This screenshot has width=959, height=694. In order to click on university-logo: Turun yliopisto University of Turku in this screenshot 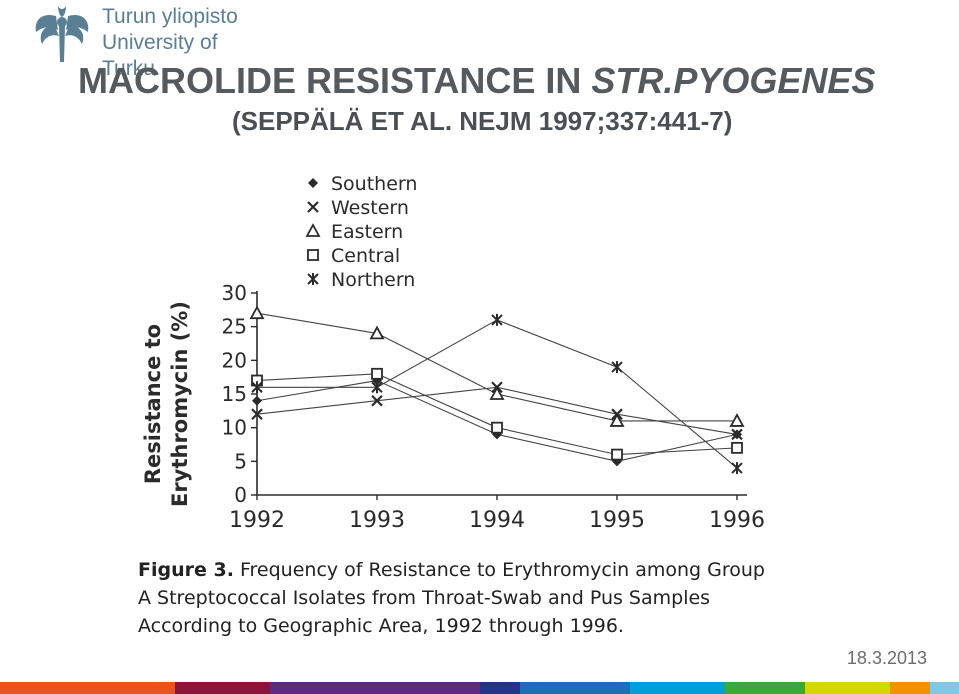, I will do `click(150, 41)`.